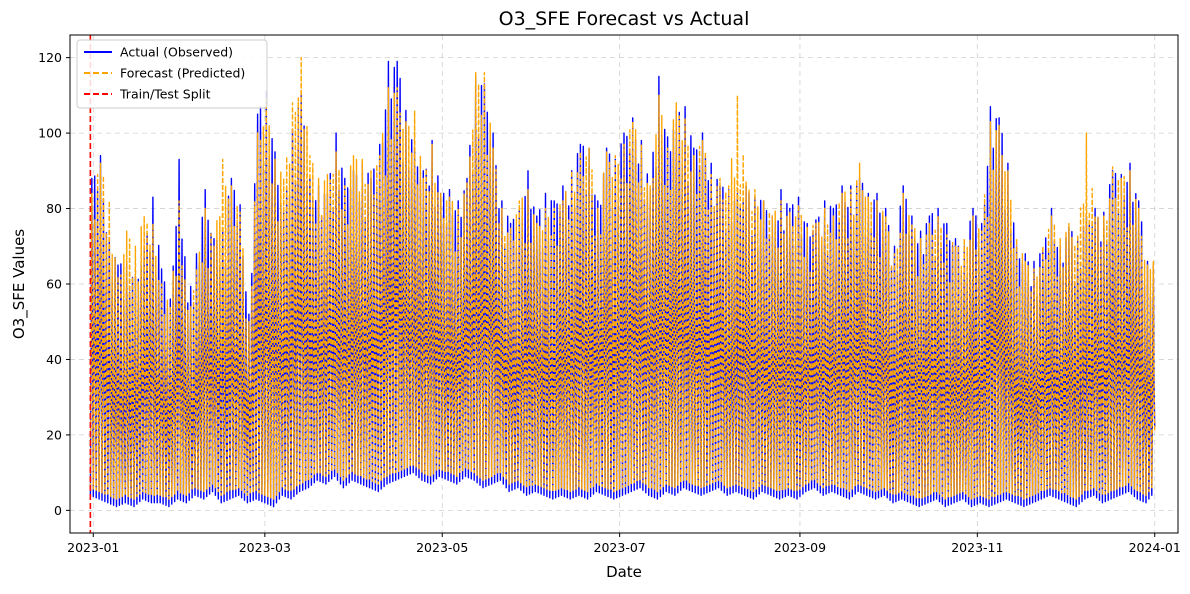  Describe the element at coordinates (977, 547) in the screenshot. I see `x-tick-label: 2023-11` at that location.